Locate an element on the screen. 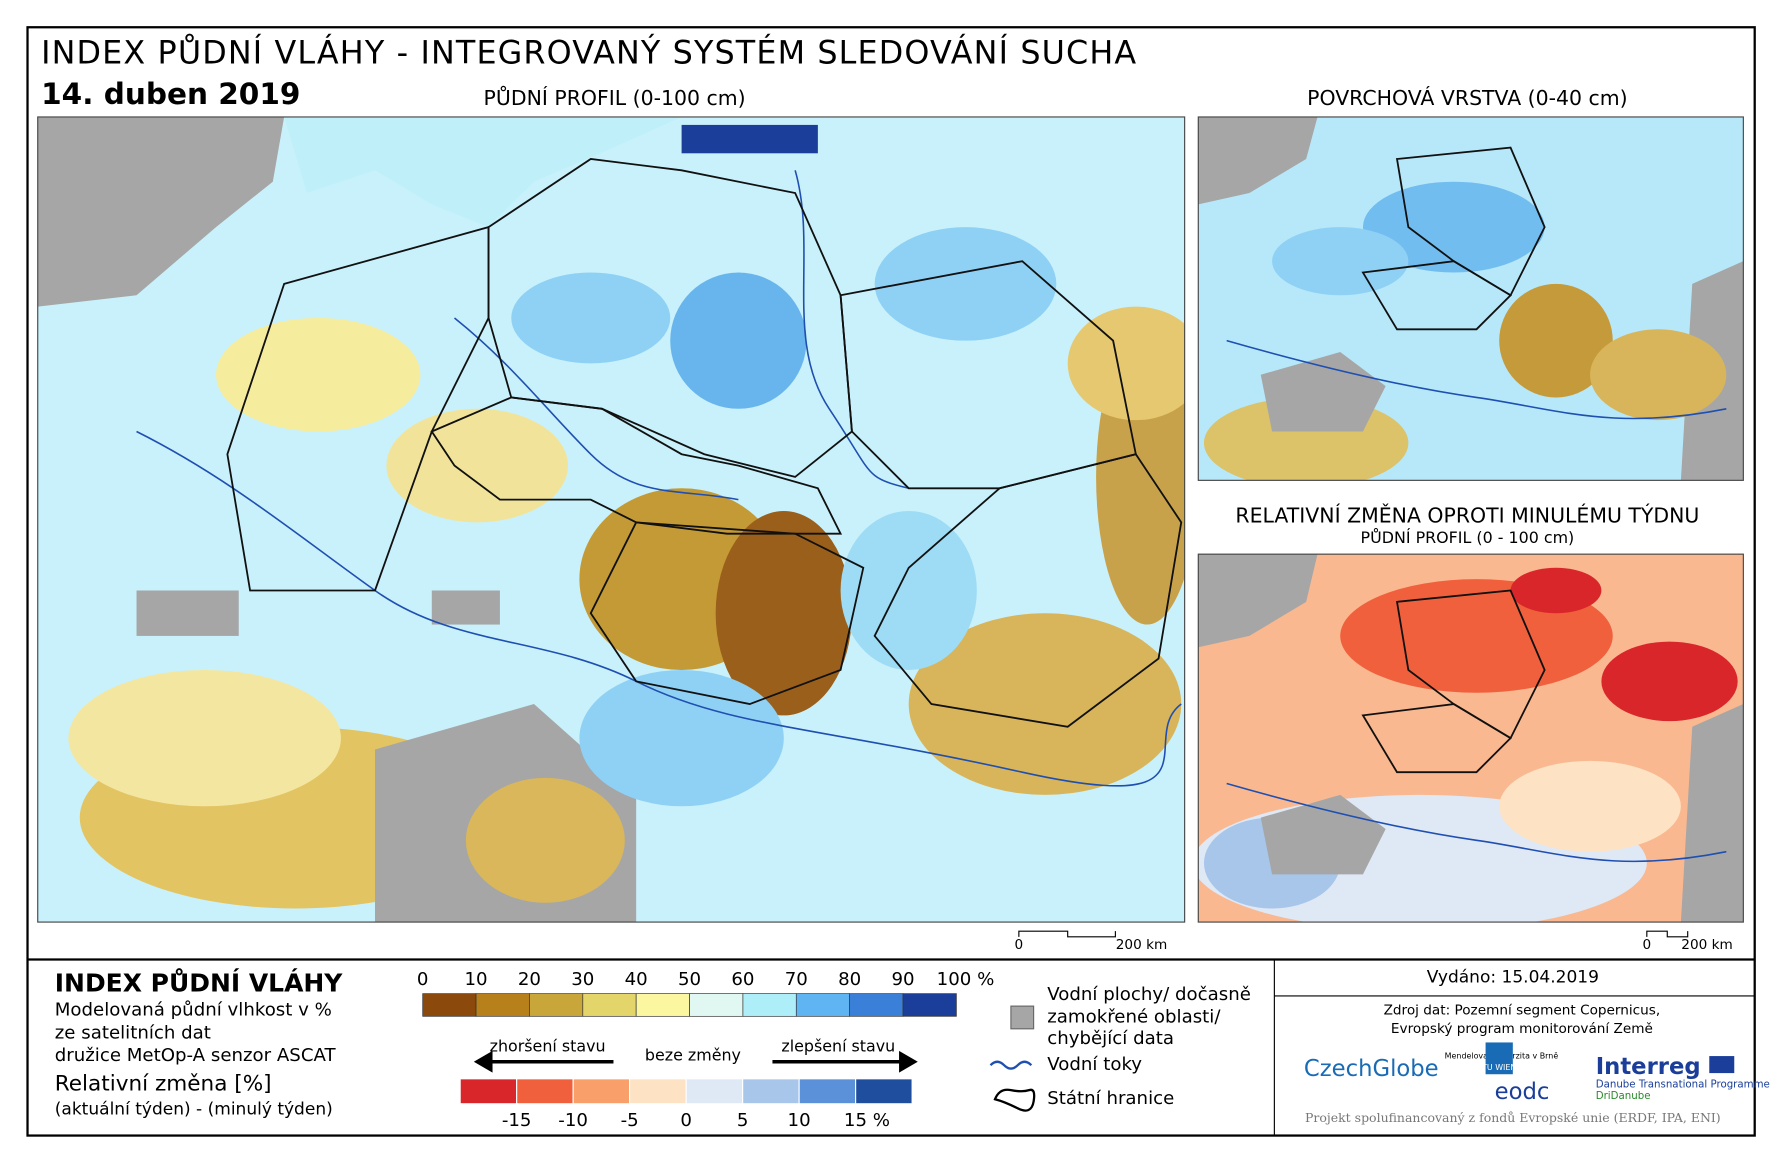 Image resolution: width=1772 pixels, height=1156 pixels. moisture-scale: 0 10 20 30 40 50 60 70 80 90 100 % is located at coordinates (706, 993).